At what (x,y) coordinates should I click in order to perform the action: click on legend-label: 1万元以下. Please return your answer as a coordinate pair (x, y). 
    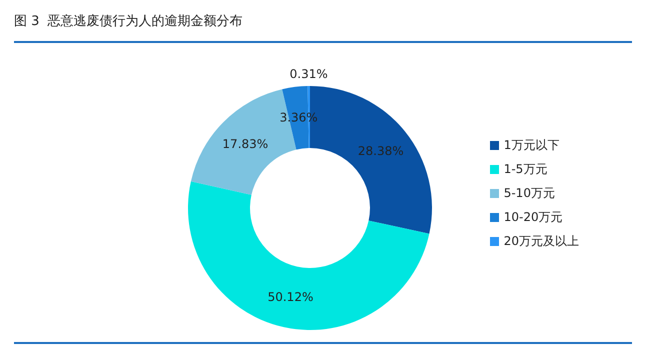
    Looking at the image, I should click on (532, 145).